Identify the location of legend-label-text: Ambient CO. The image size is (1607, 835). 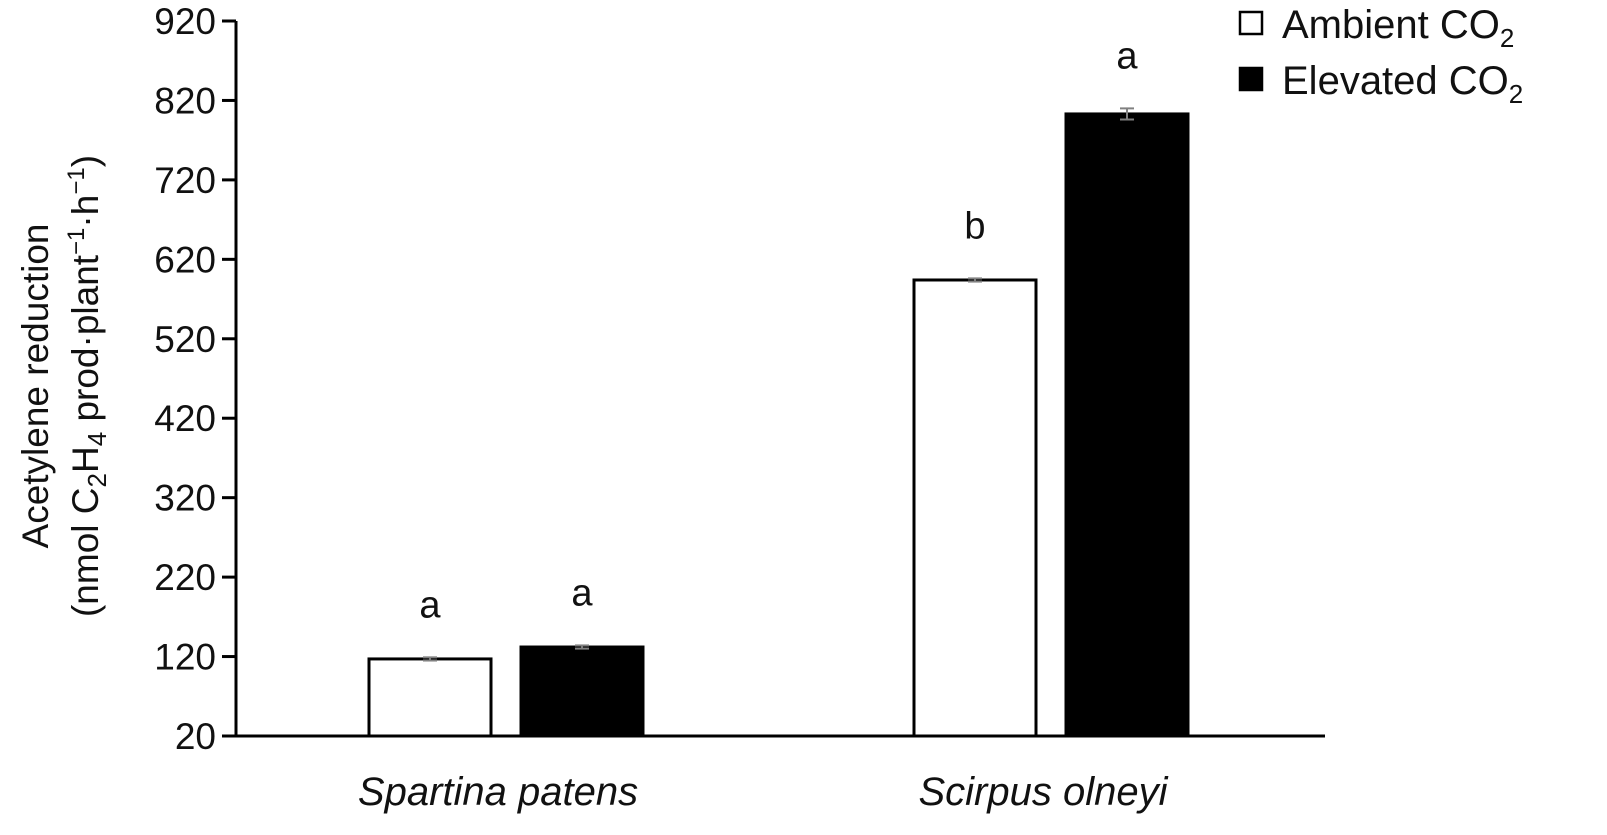
(1391, 25).